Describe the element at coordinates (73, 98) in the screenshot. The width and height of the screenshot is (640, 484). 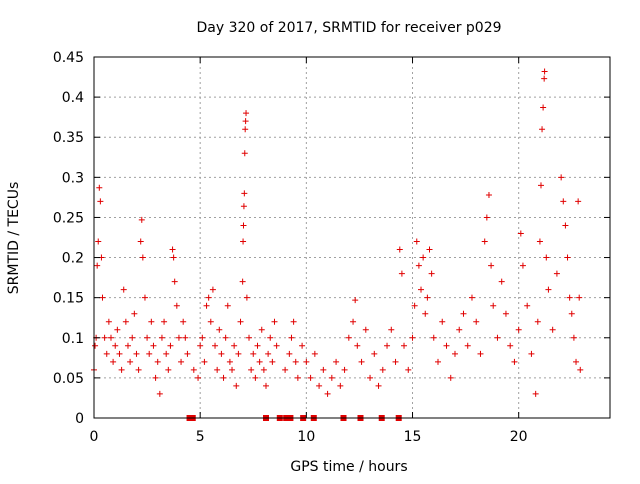
I see `y-tick-label: 0.4` at that location.